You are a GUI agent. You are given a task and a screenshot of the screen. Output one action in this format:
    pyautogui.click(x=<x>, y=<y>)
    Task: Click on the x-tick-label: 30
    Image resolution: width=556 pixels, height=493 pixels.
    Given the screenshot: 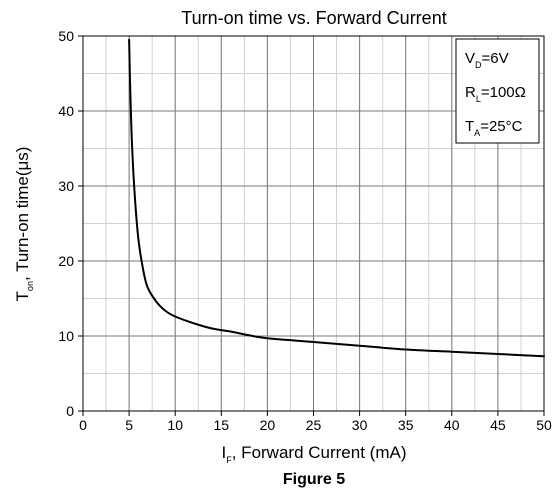 What is the action you would take?
    pyautogui.click(x=360, y=425)
    